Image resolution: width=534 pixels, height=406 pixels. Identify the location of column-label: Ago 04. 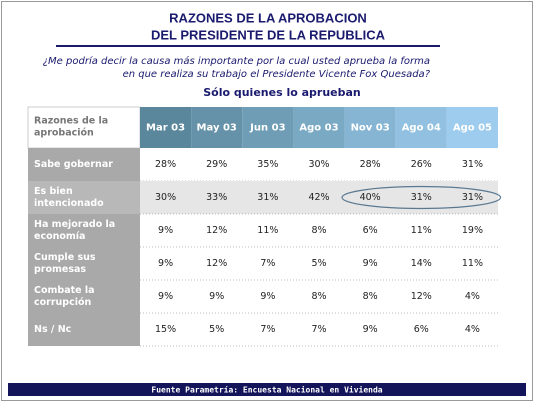
(421, 128).